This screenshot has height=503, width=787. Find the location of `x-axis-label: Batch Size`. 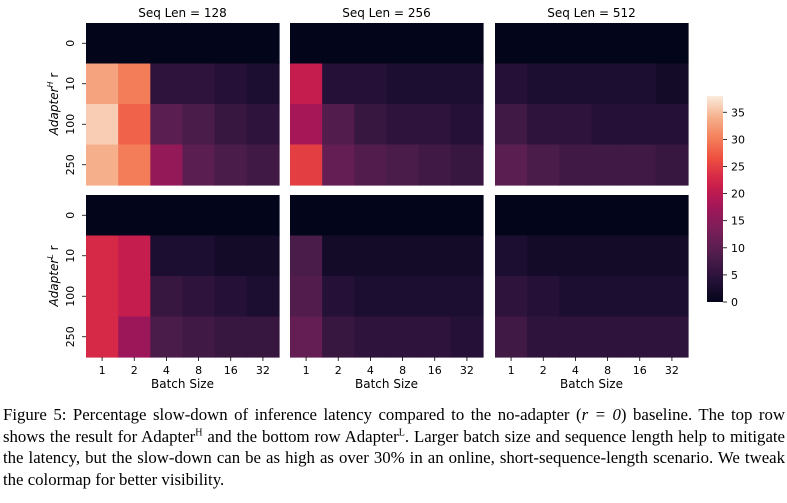

x-axis-label: Batch Size is located at coordinates (386, 384).